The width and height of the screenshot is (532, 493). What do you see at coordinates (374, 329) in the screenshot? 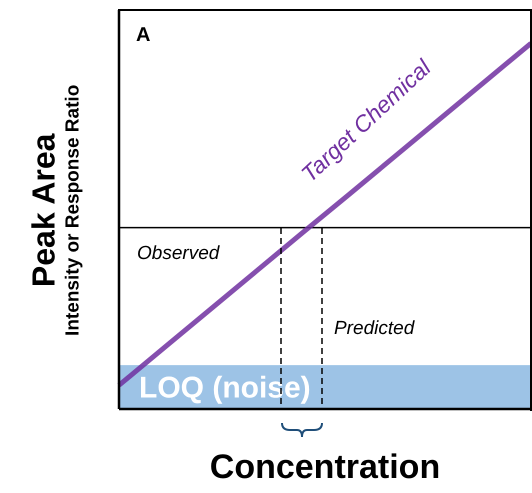
I see `annotation: Predicted` at bounding box center [374, 329].